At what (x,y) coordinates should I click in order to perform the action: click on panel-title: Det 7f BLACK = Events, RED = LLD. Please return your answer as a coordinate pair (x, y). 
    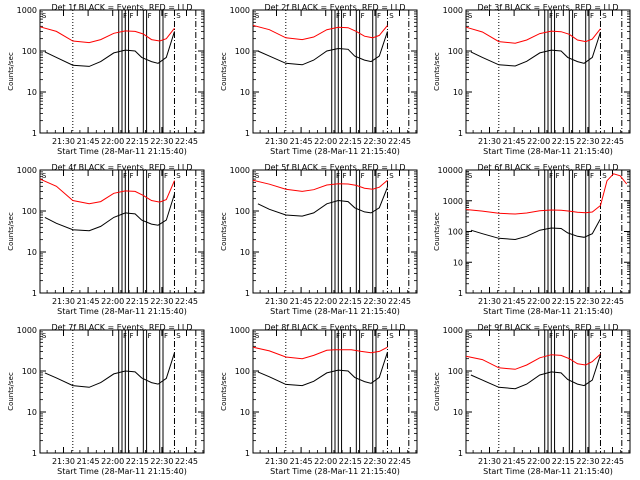
    Looking at the image, I should click on (121, 327).